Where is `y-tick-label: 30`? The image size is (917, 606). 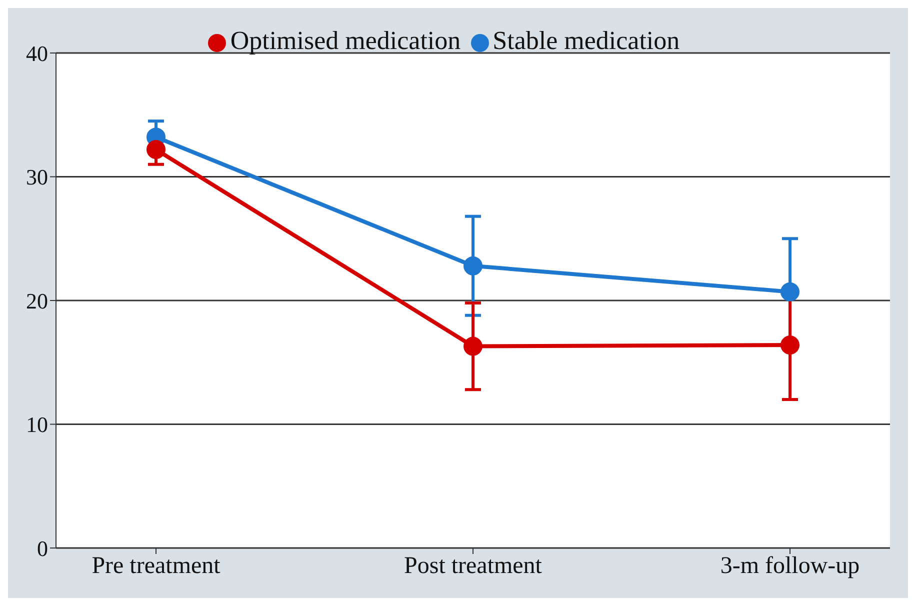 y-tick-label: 30 is located at coordinates (37, 177).